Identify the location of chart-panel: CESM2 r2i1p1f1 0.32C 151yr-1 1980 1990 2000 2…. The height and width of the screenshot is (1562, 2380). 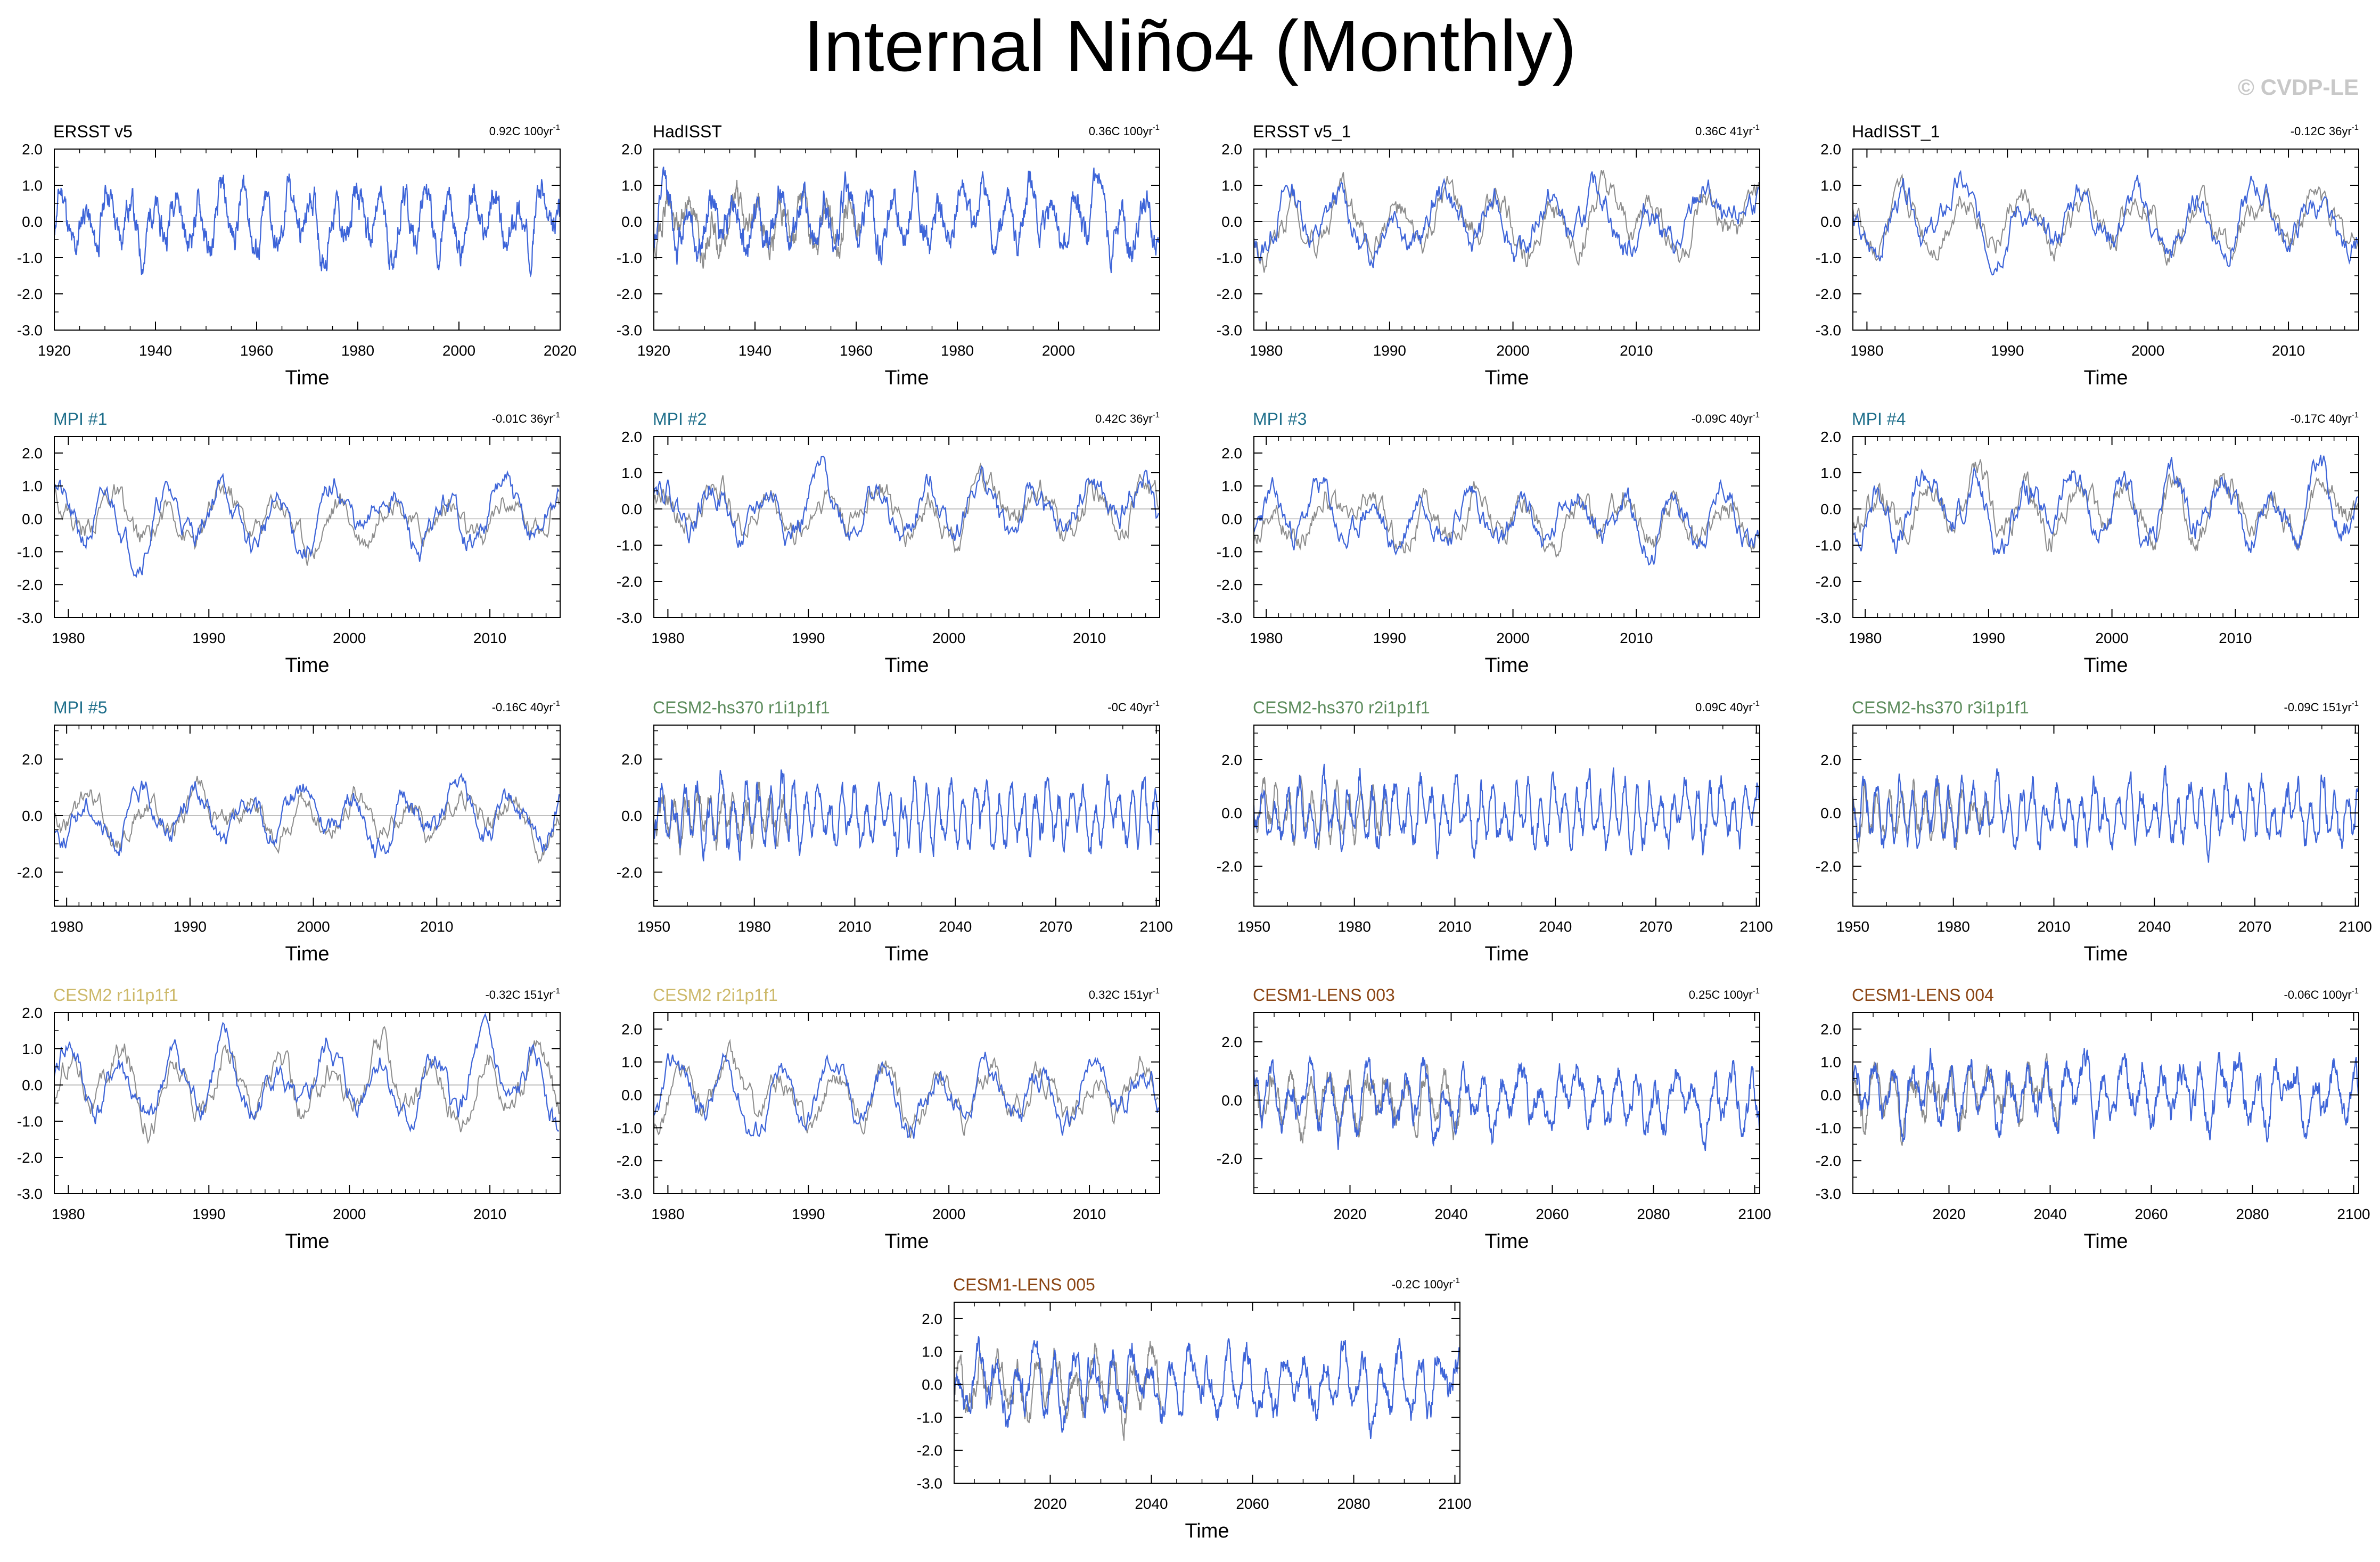
(889, 1119).